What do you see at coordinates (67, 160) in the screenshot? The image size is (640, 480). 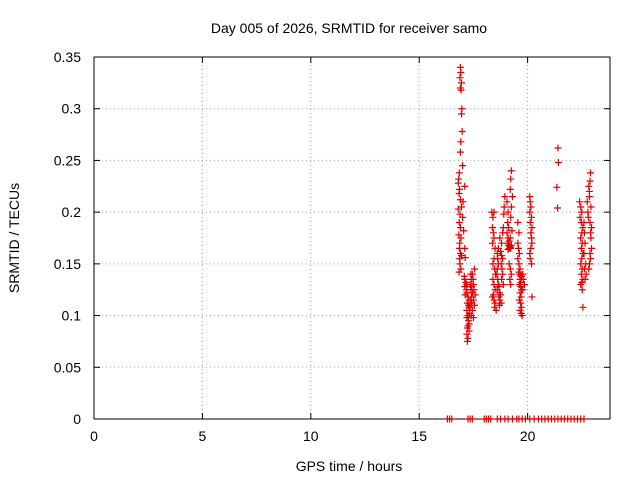 I see `y-tick-label: 0.25` at bounding box center [67, 160].